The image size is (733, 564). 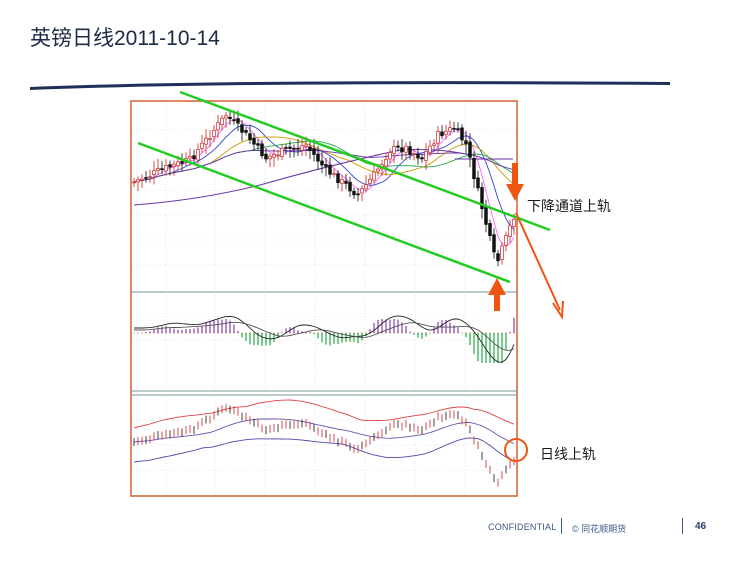 I want to click on bollinger-highlight-circle, so click(x=516, y=450).